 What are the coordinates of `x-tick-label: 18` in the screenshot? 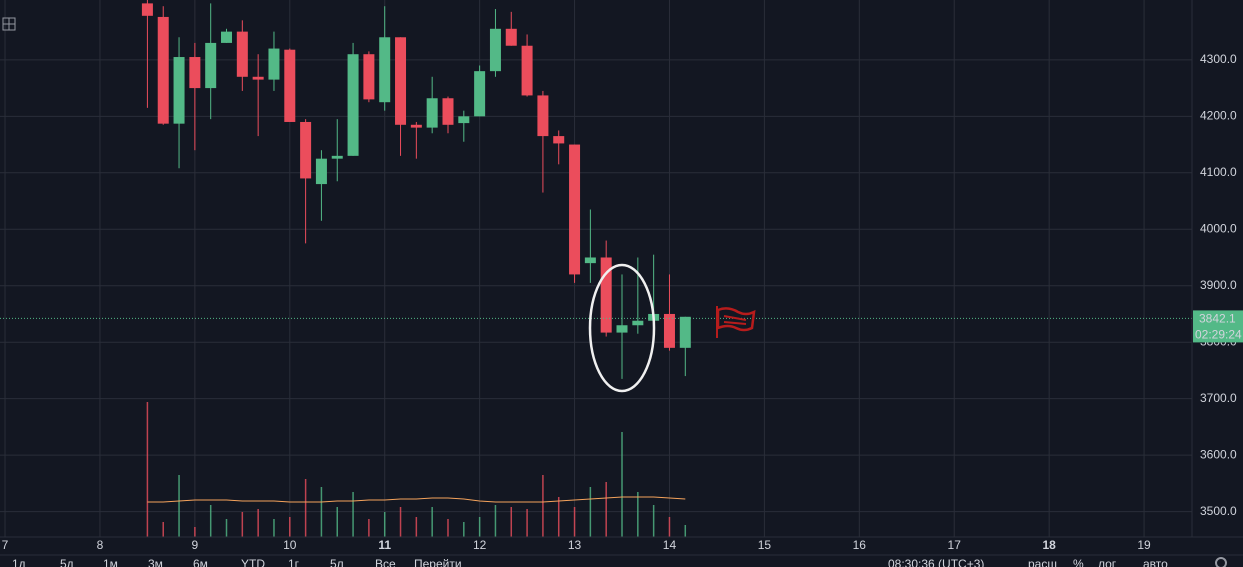 It's located at (1049, 545).